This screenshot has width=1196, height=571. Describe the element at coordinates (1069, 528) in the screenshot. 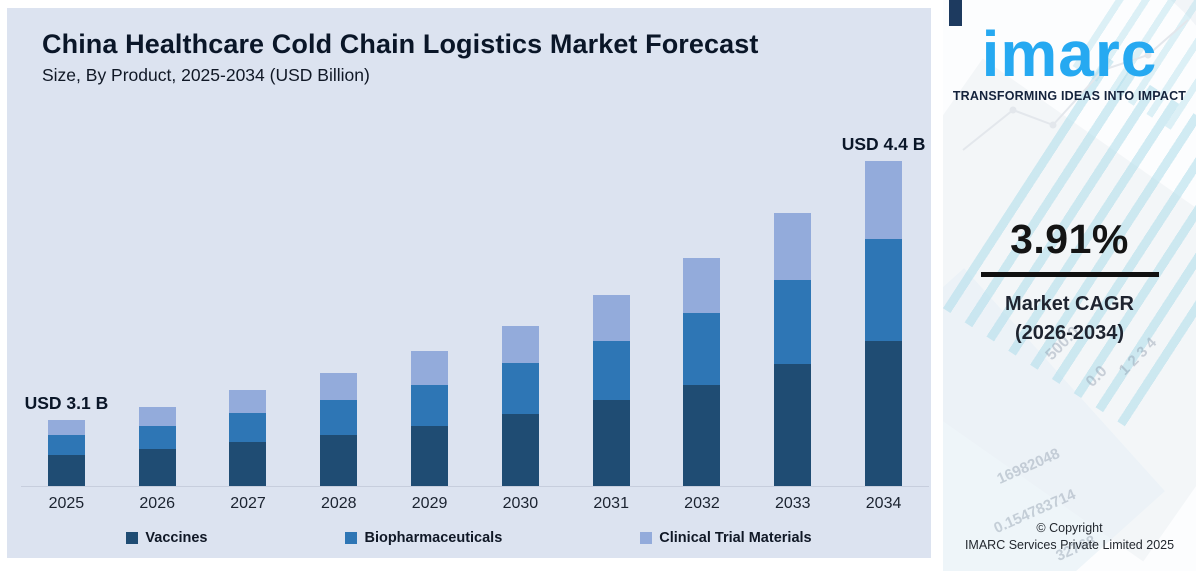

I see `copyright-line1: © Copyright` at that location.